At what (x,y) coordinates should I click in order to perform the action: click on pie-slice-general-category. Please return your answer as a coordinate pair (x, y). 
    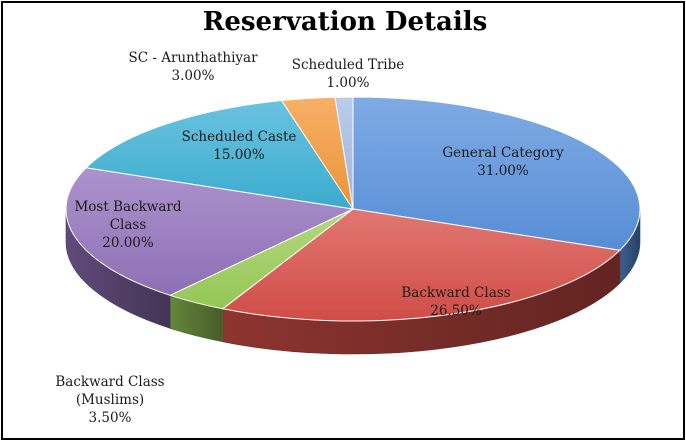
    Looking at the image, I should click on (496, 173).